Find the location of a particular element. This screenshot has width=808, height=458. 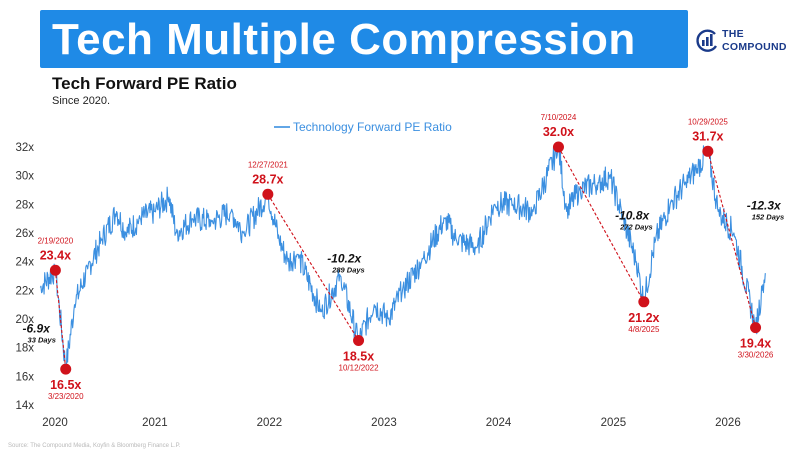

y-tick-label: 26x is located at coordinates (24, 234).